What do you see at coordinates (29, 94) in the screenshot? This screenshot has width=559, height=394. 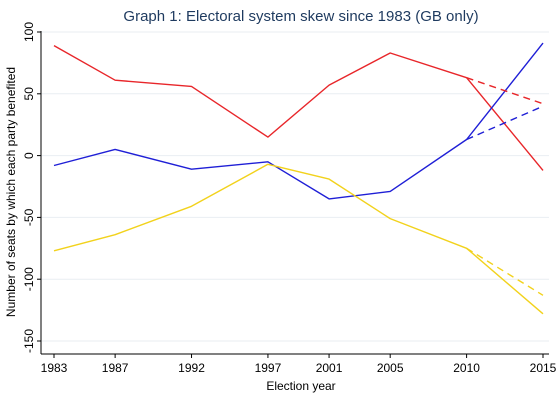 I see `y-tick-label: 50` at bounding box center [29, 94].